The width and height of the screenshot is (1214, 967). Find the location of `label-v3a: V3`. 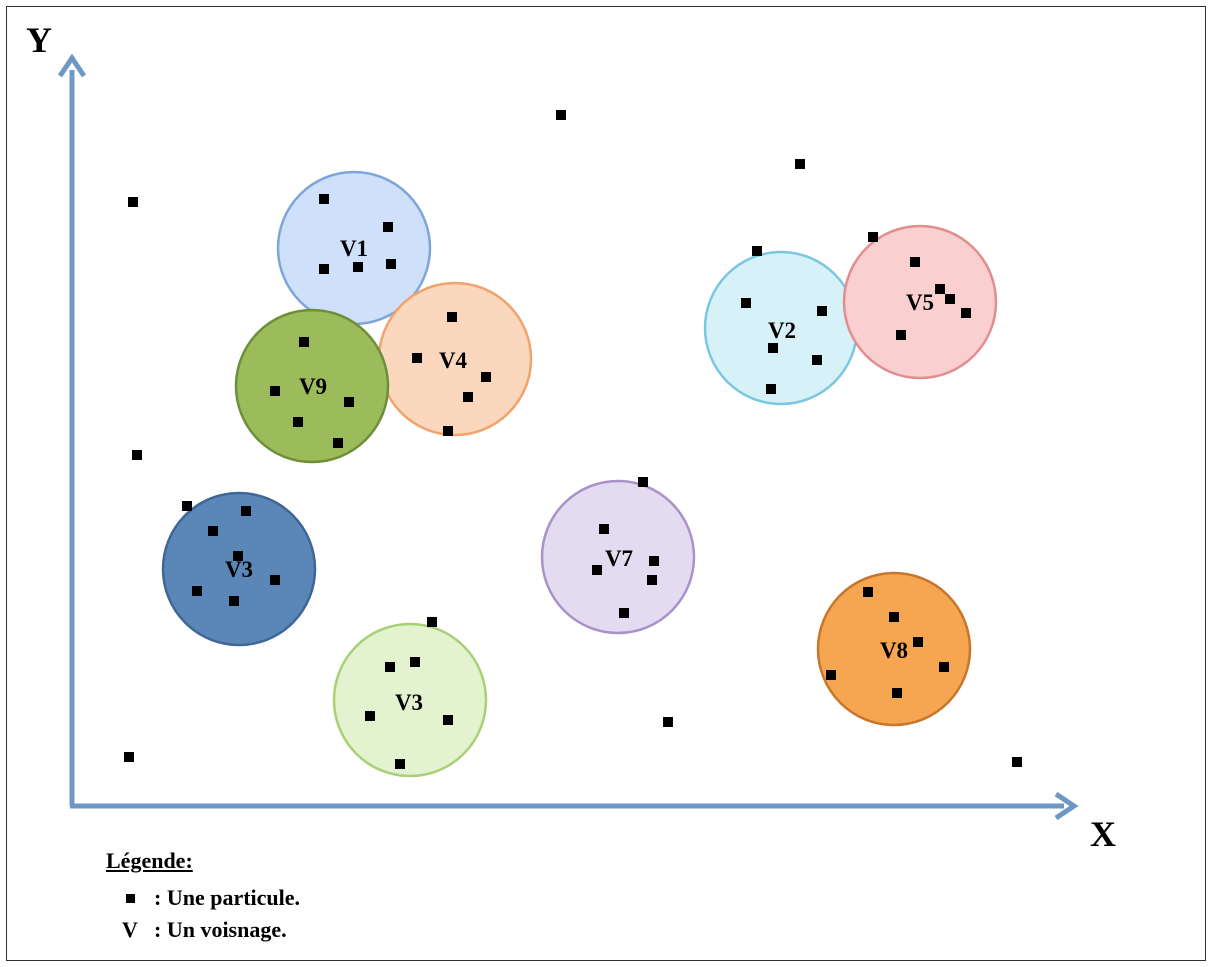

label-v3a: V3 is located at coordinates (239, 569).